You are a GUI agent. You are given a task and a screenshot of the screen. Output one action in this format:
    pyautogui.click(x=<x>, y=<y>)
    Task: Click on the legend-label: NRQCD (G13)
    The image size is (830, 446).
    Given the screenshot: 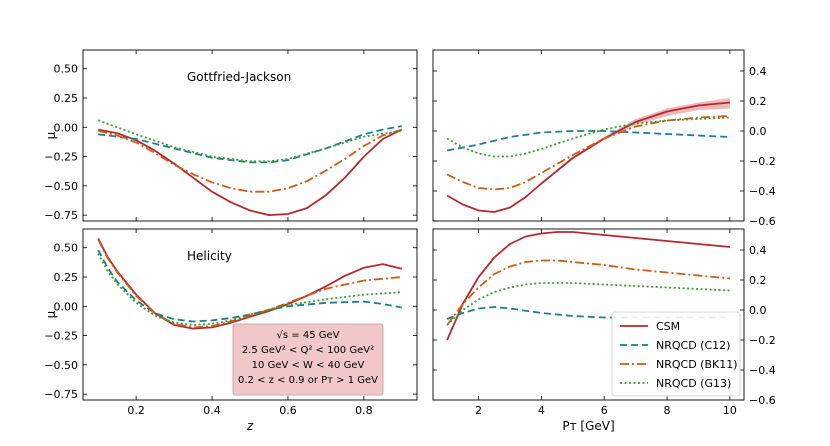 What is the action you would take?
    pyautogui.click(x=693, y=383)
    